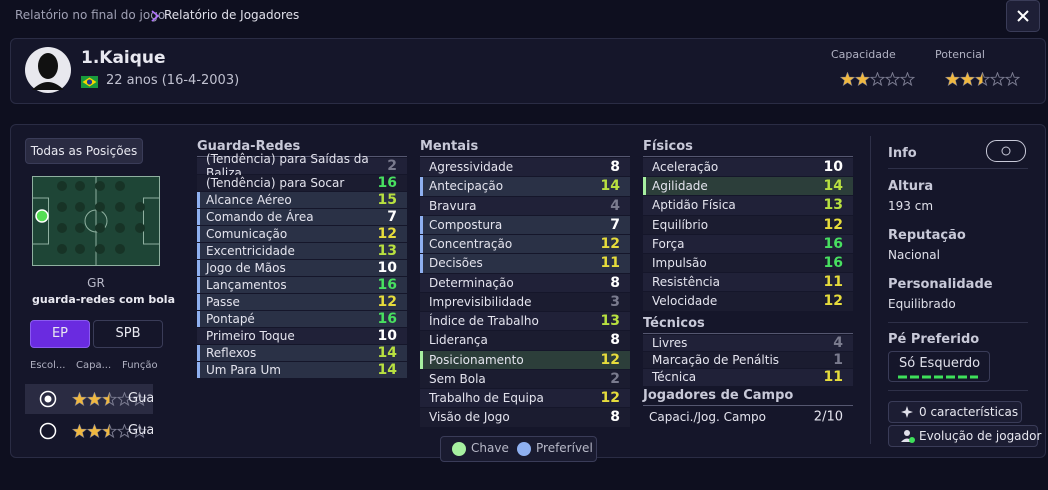  What do you see at coordinates (902, 153) in the screenshot?
I see `info-title: Info` at bounding box center [902, 153].